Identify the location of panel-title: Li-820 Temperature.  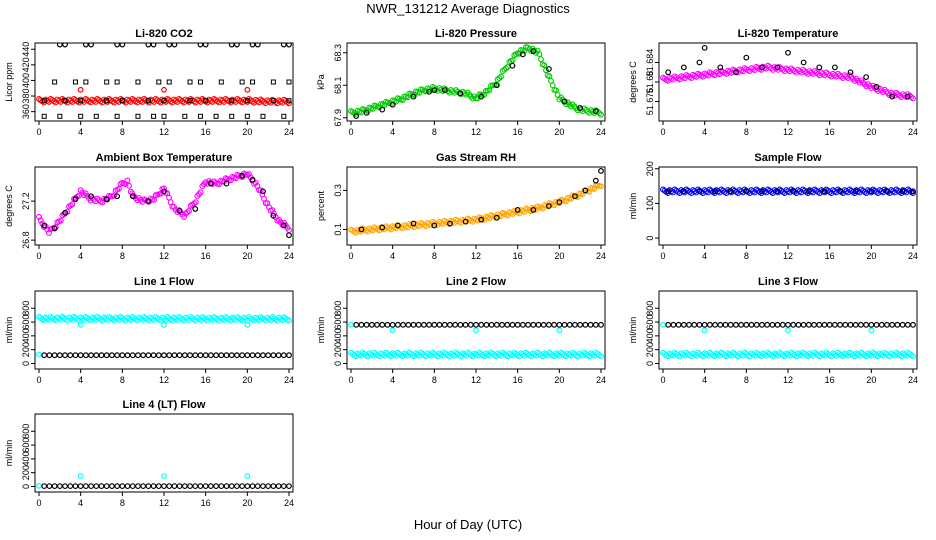
(788, 34).